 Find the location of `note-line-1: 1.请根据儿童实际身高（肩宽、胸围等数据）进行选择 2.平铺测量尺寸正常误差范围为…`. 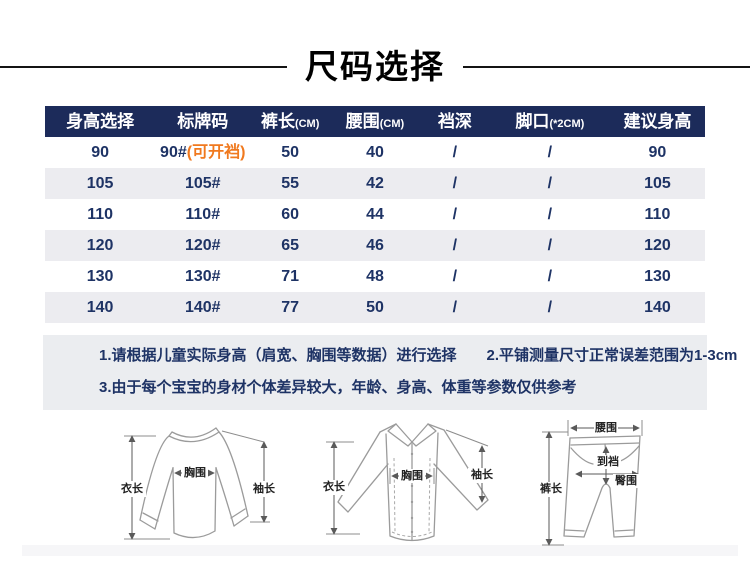

note-line-1: 1.请根据儿童实际身高（肩宽、胸围等数据）进行选择 2.平铺测量尺寸正常误差范围为… is located at coordinates (418, 356).